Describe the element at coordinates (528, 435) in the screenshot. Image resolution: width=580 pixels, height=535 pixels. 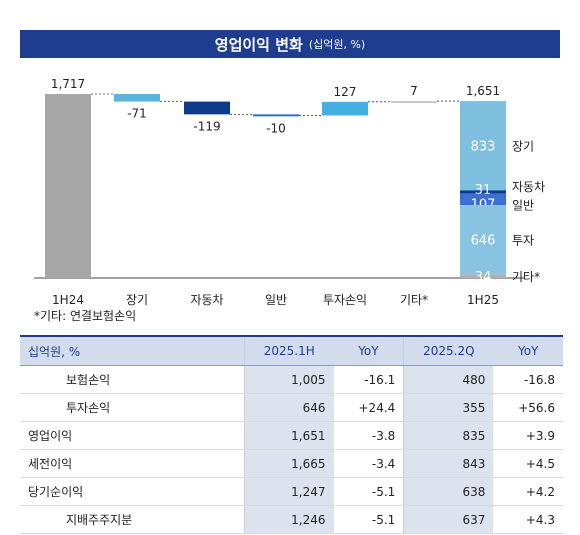
I see `cell-yoy-2: +3.9` at that location.